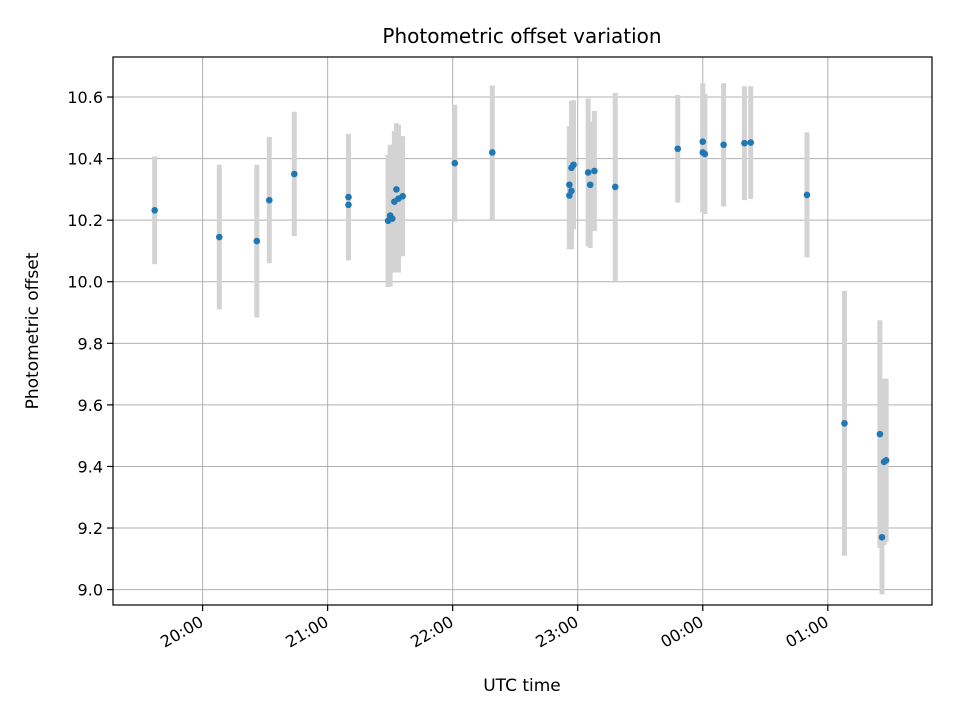 This screenshot has height=720, width=960. What do you see at coordinates (85, 97) in the screenshot?
I see `y-tick-label: 10.6` at bounding box center [85, 97].